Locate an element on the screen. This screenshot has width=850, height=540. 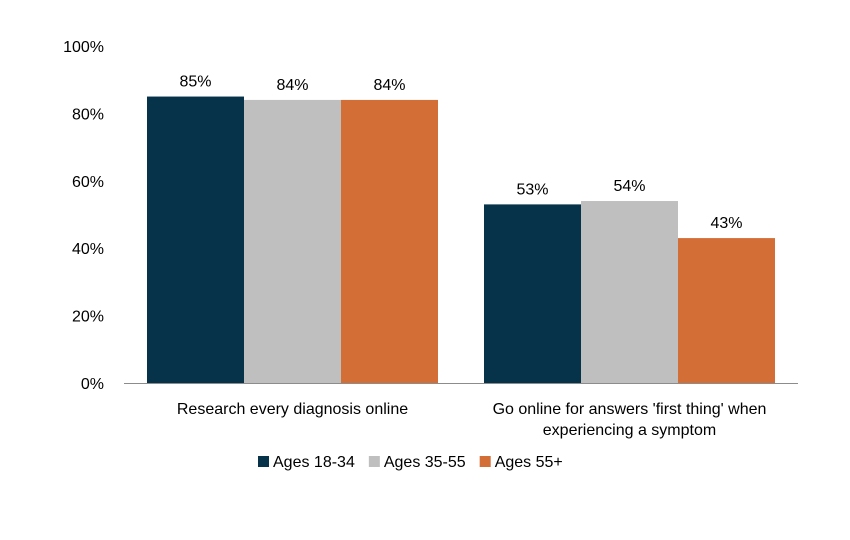
legend: Ages 18-34 Ages 35-55 Ages 55+ is located at coordinates (410, 462).